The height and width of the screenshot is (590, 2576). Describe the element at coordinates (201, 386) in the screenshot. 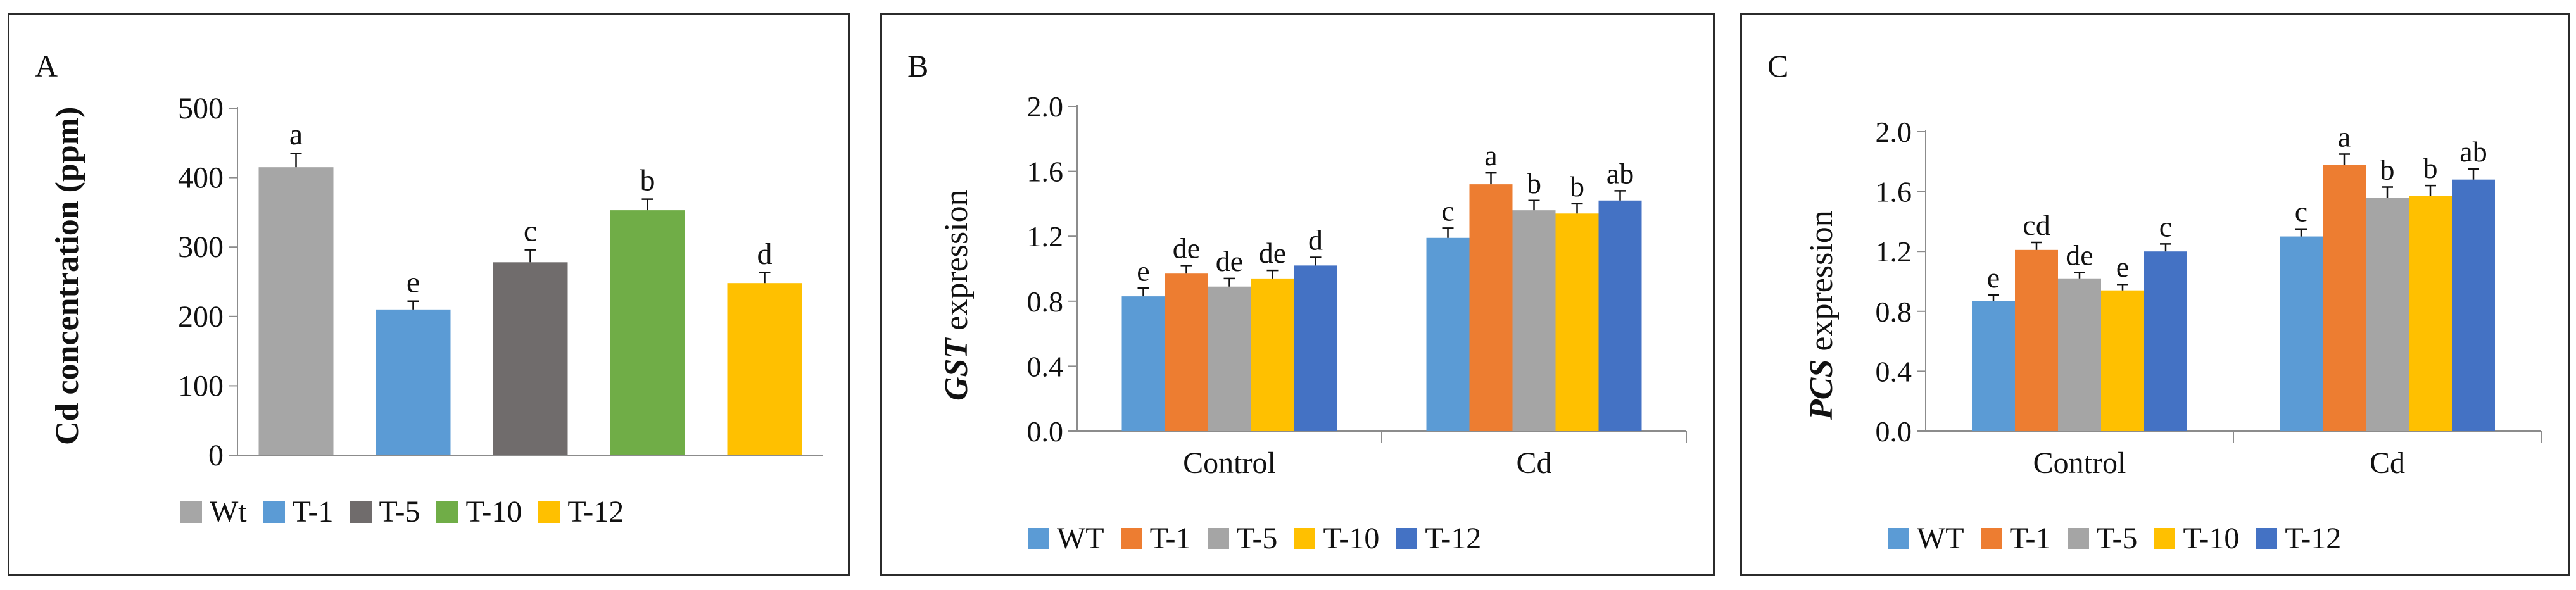

I see `y-tick-label: 100` at that location.